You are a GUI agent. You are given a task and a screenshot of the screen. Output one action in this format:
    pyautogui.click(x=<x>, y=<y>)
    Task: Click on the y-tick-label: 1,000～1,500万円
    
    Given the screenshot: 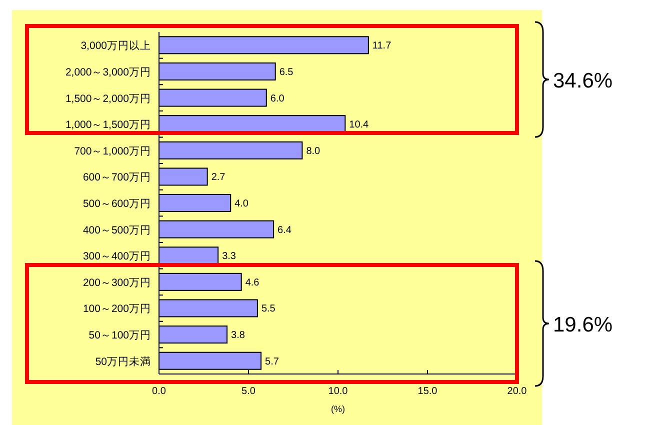 What is the action you would take?
    pyautogui.click(x=108, y=125)
    